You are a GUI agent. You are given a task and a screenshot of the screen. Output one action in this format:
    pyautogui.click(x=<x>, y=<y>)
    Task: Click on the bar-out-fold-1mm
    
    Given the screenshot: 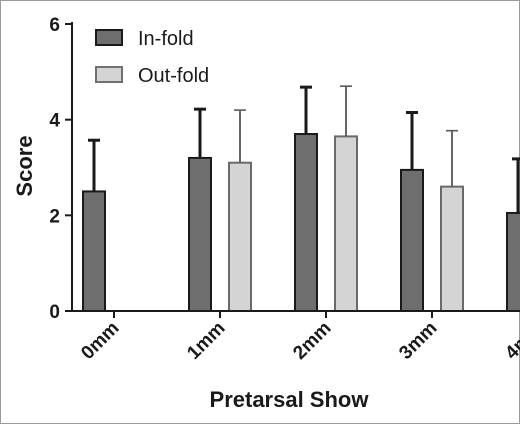 What is the action you would take?
    pyautogui.click(x=240, y=236)
    